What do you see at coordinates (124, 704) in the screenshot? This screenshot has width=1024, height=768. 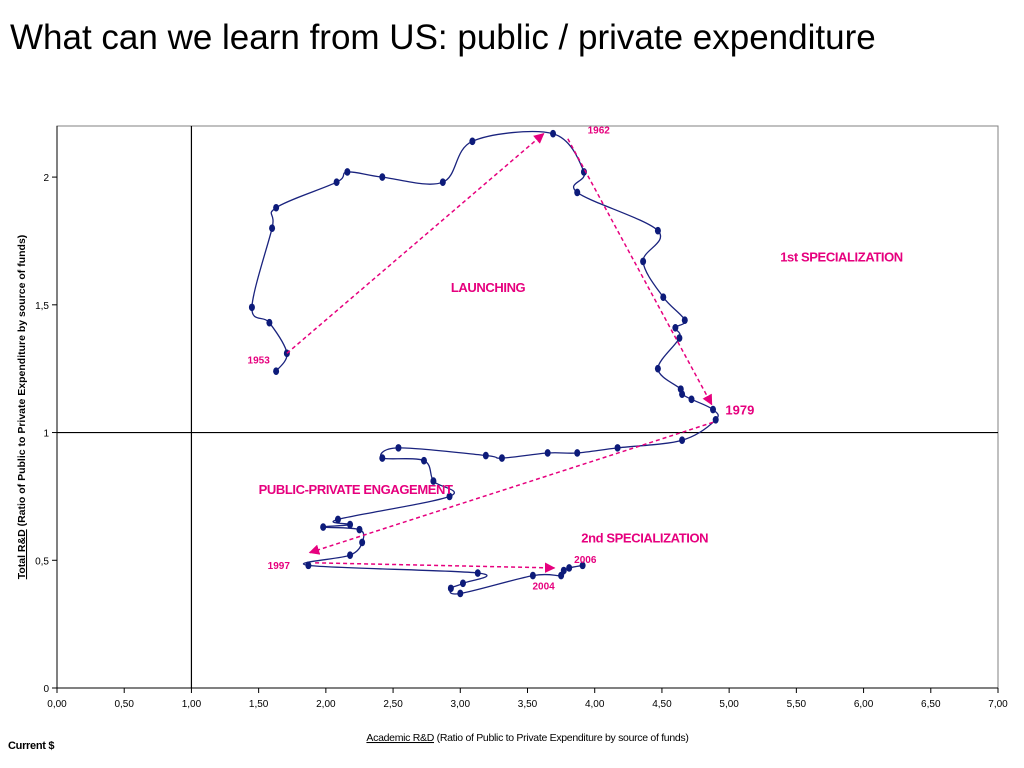 I see `x-tick-label: 0,50` at bounding box center [124, 704].